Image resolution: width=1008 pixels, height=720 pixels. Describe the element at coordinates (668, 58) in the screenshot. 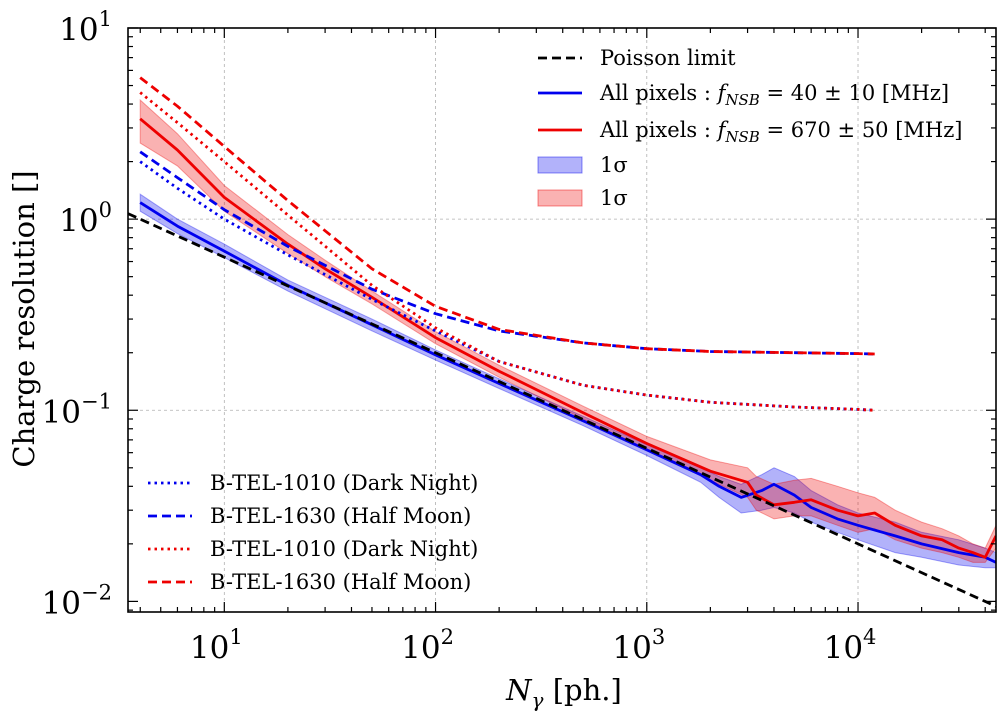

I see `legend-label: Poisson limit` at that location.